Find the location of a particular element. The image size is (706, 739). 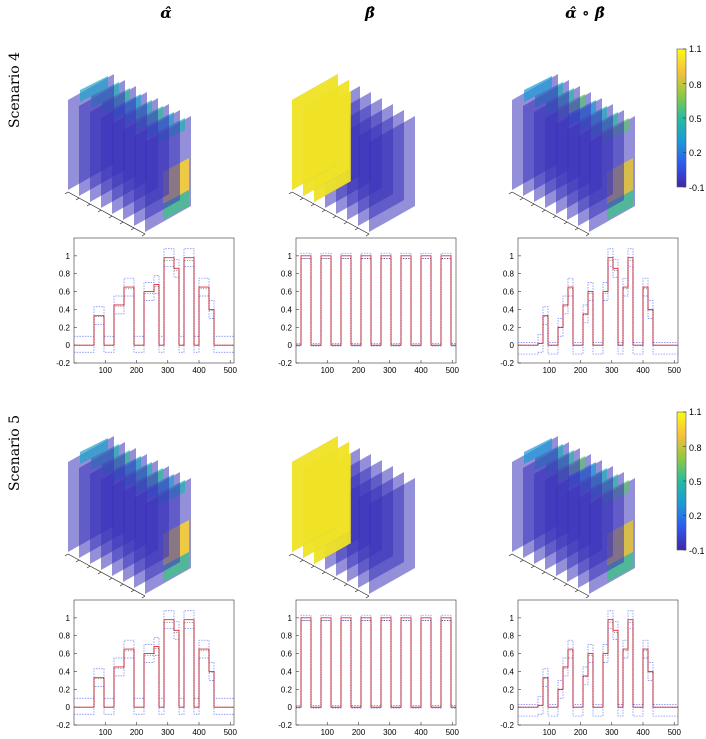

column-title-alpha-beta: α̂ ∘ β̂ is located at coordinates (585, 13).